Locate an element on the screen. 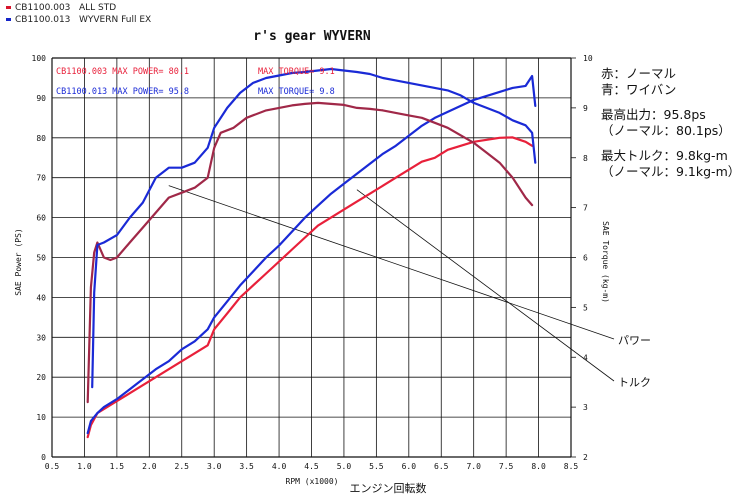 This screenshot has height=500, width=750. x-tick-label: 7.5 is located at coordinates (506, 466).